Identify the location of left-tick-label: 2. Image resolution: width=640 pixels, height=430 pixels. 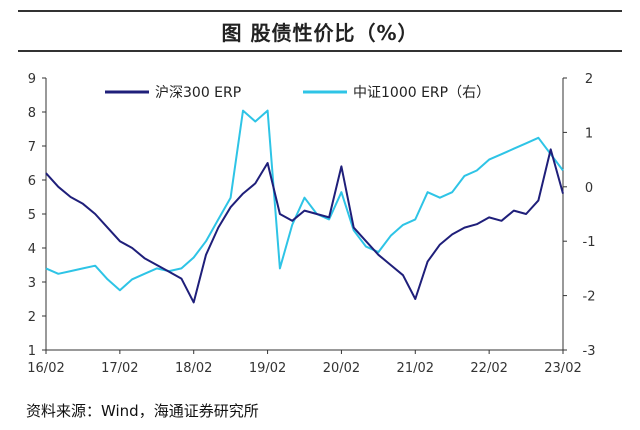
(32, 317).